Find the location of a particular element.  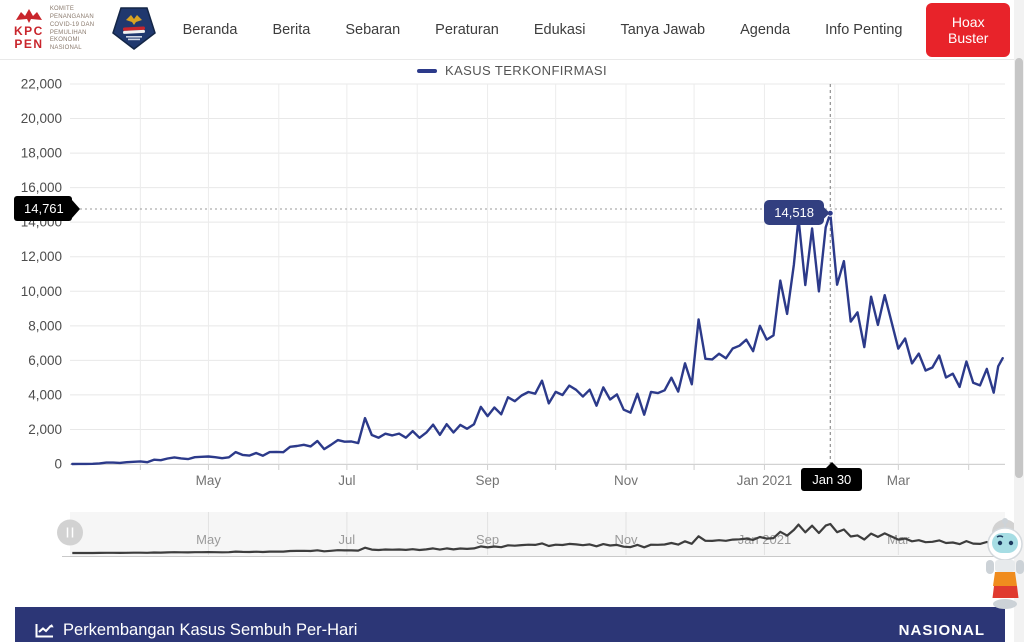

committee-line: COVID-19 DAN PEMULIHAN is located at coordinates (72, 28).